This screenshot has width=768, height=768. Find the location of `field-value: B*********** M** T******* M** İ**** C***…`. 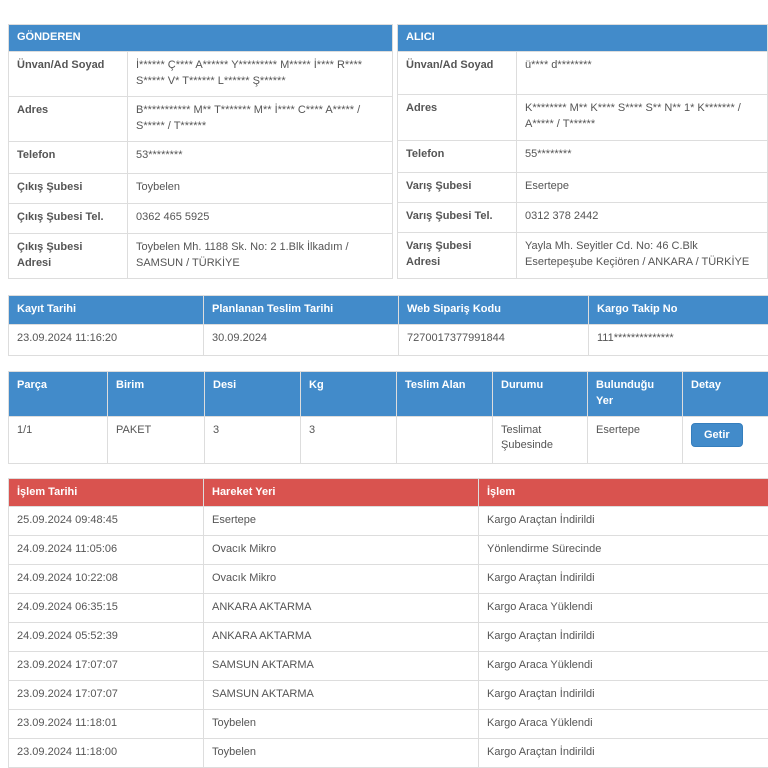

field-value: B*********** M** T******* M** İ**** C***… is located at coordinates (260, 118).